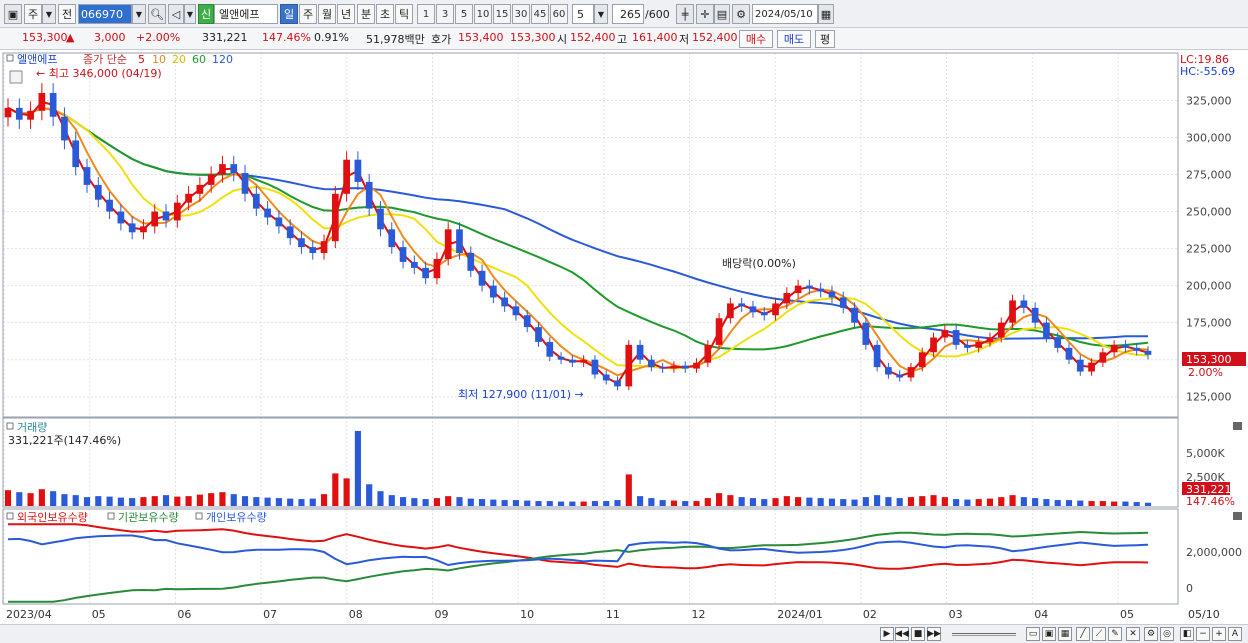 Image resolution: width=1248 pixels, height=643 pixels. What do you see at coordinates (67, 14) in the screenshot?
I see `prev-button: 전` at bounding box center [67, 14].